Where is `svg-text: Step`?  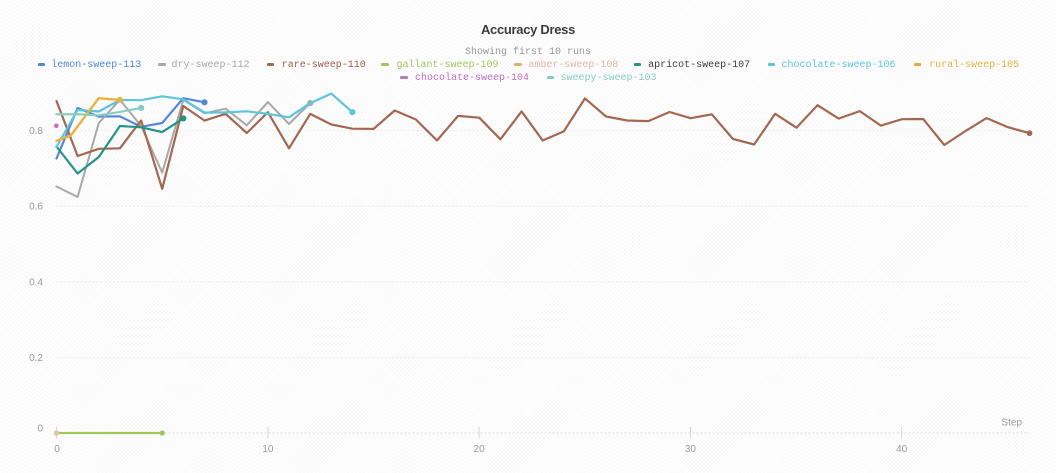 svg-text: Step is located at coordinates (1011, 423).